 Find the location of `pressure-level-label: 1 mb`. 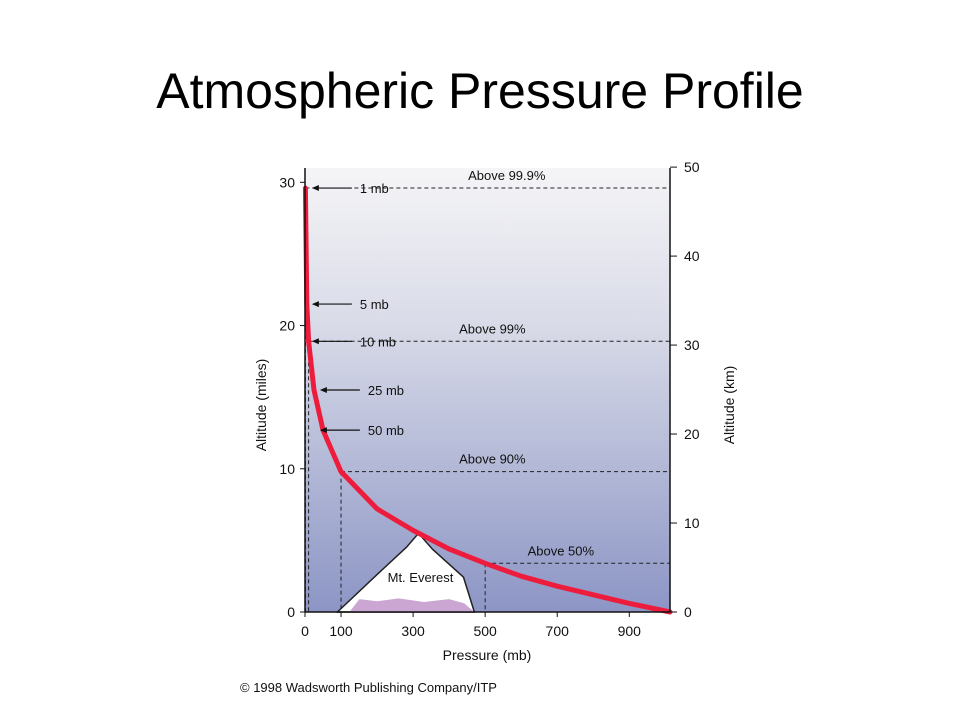

pressure-level-label: 1 mb is located at coordinates (374, 188).